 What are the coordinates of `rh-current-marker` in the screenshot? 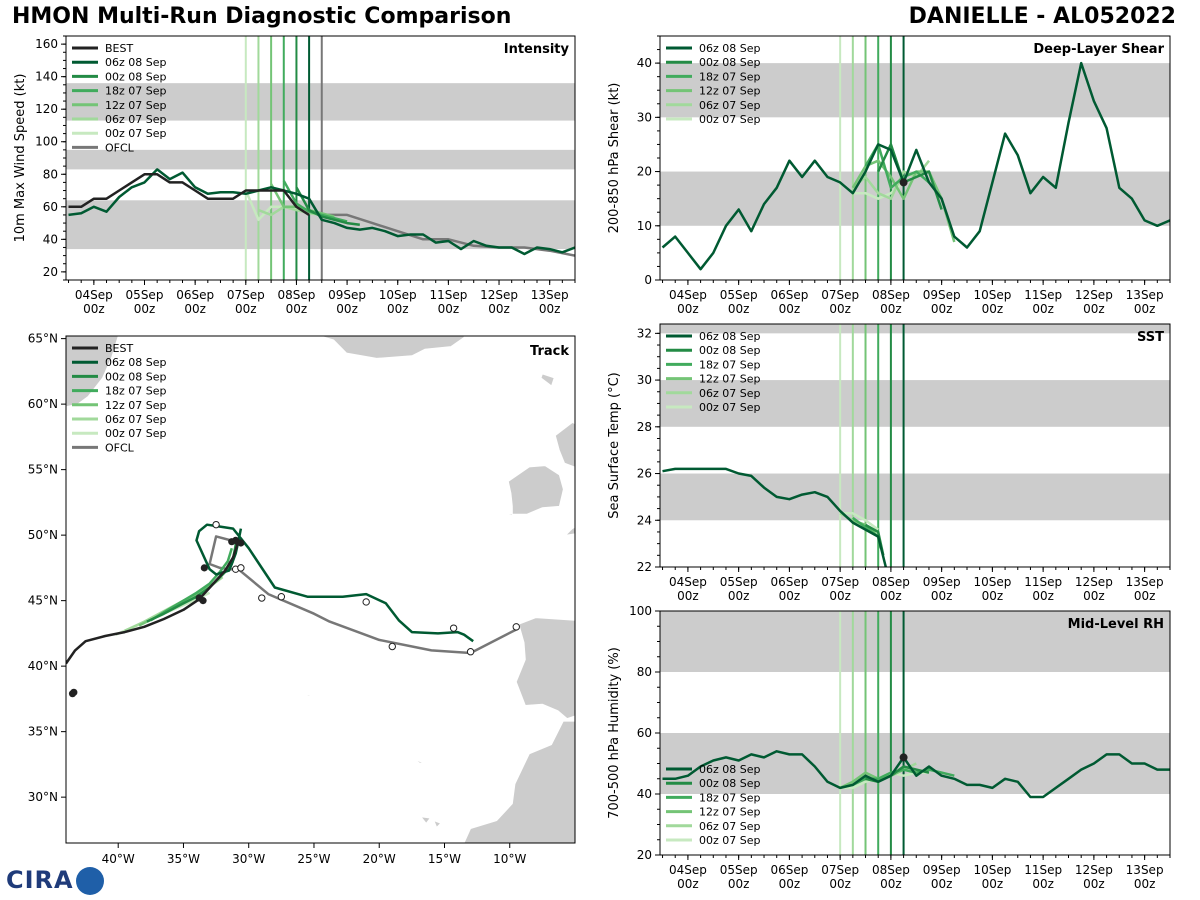 It's located at (903, 757).